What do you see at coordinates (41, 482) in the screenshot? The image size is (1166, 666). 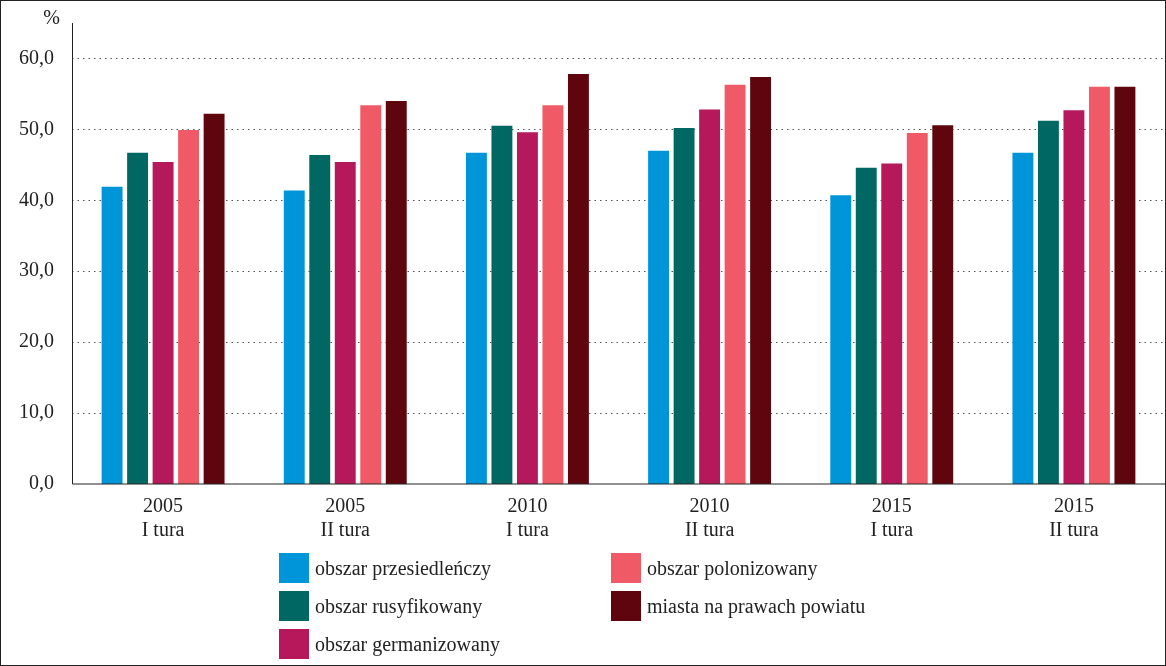 I see `y-tick-label: 0,0` at bounding box center [41, 482].